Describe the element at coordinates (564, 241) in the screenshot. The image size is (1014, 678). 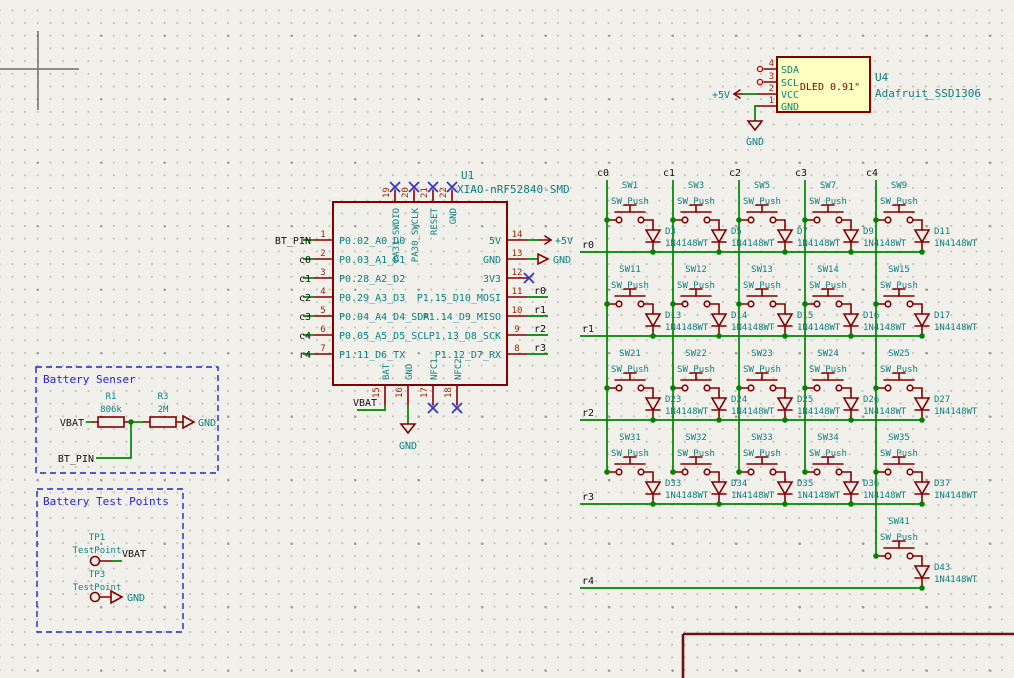
I see `power-label: +5V` at that location.